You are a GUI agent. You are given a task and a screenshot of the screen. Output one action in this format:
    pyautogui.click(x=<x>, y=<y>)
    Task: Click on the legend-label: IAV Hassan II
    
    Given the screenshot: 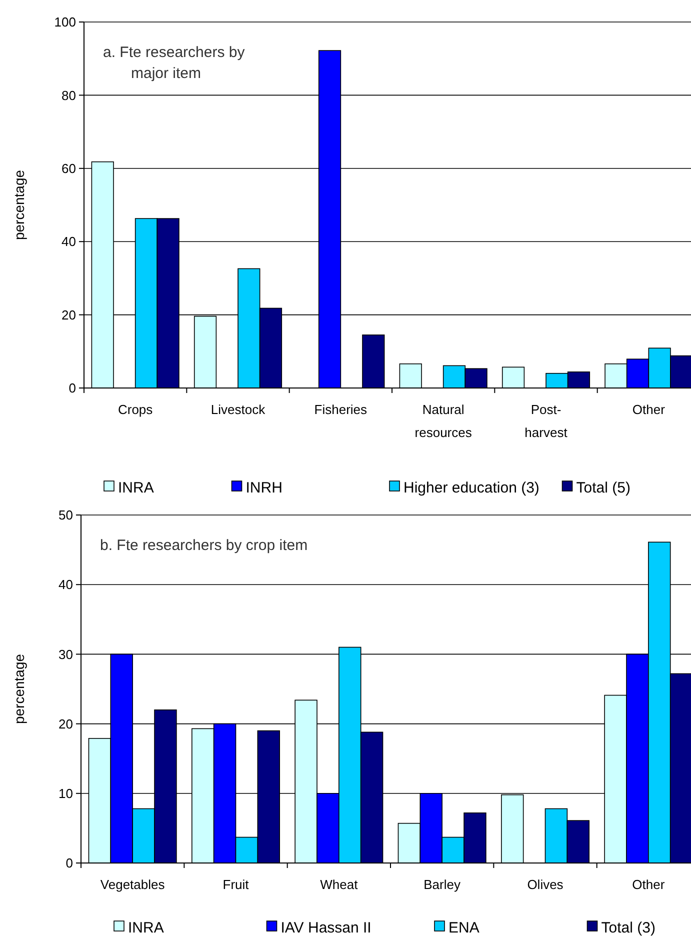 What is the action you would take?
    pyautogui.click(x=326, y=927)
    